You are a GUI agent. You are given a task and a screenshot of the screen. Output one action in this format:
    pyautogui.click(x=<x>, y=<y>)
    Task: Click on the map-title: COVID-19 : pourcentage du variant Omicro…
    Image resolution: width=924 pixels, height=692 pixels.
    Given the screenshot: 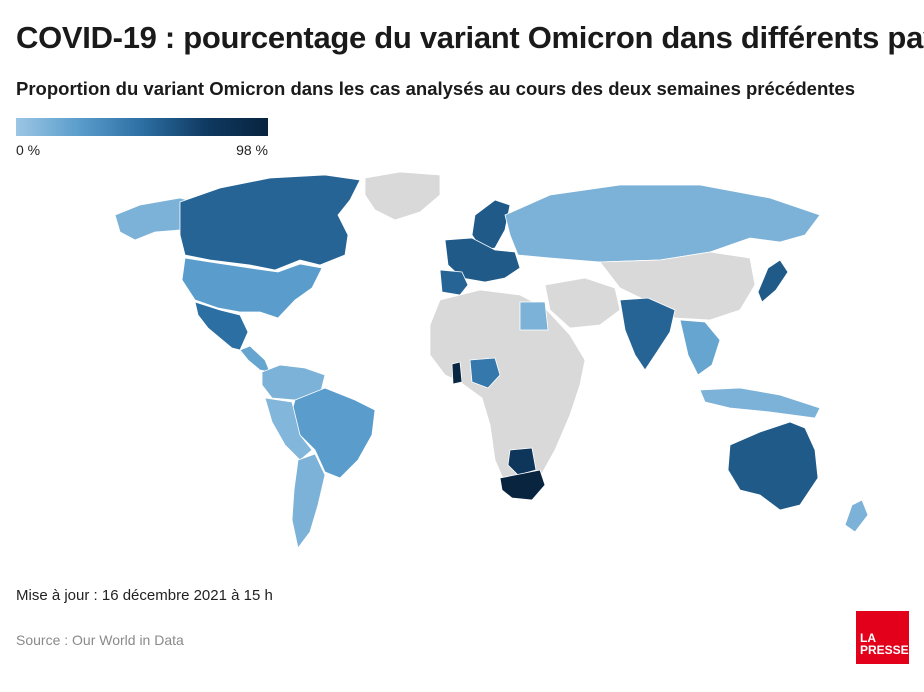 What is the action you would take?
    pyautogui.click(x=470, y=37)
    